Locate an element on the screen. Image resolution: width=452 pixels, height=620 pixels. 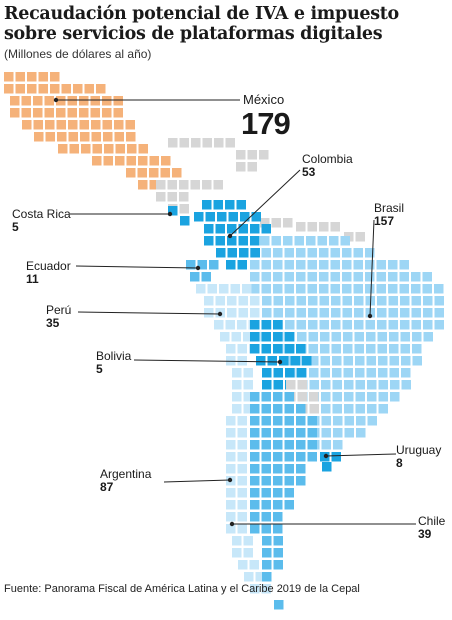
label-peru: Perú 35 is located at coordinates (58, 317).